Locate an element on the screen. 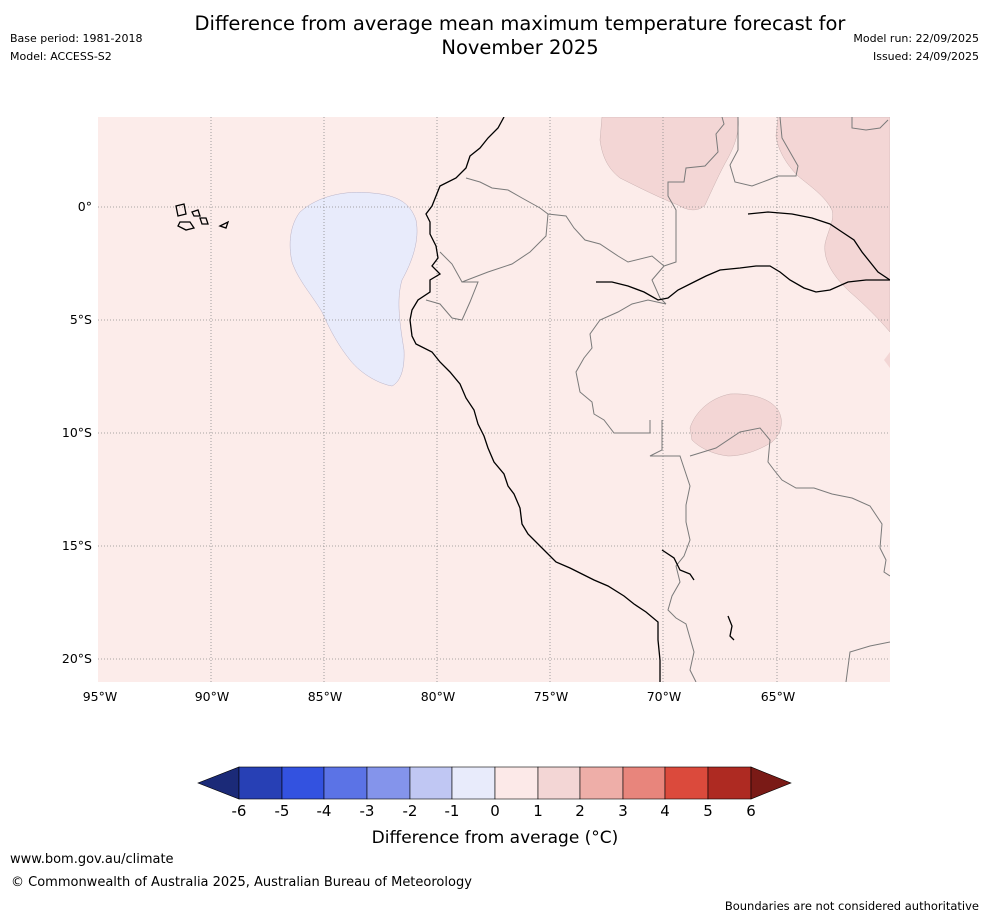 The image size is (988, 919). far-east-warm-sliver is located at coordinates (887, 360).